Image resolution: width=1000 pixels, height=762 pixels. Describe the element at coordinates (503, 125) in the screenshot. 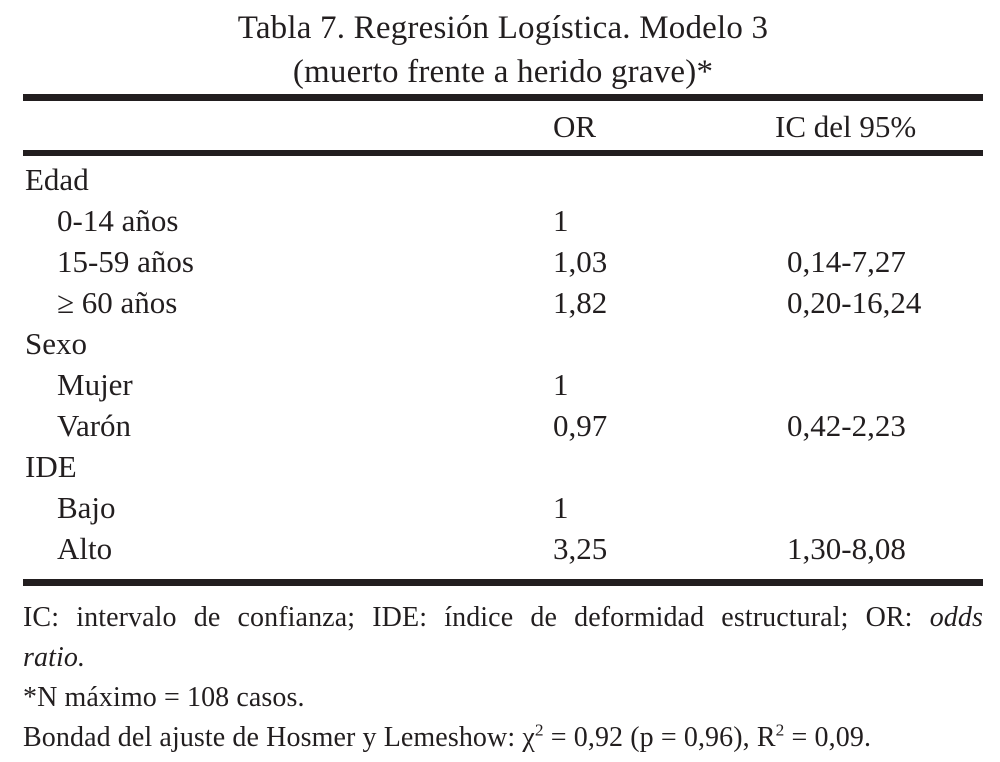

I see `table-header-row: OR IC del 95%` at that location.